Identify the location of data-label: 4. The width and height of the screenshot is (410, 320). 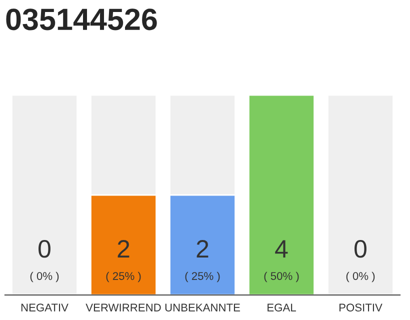
(281, 249).